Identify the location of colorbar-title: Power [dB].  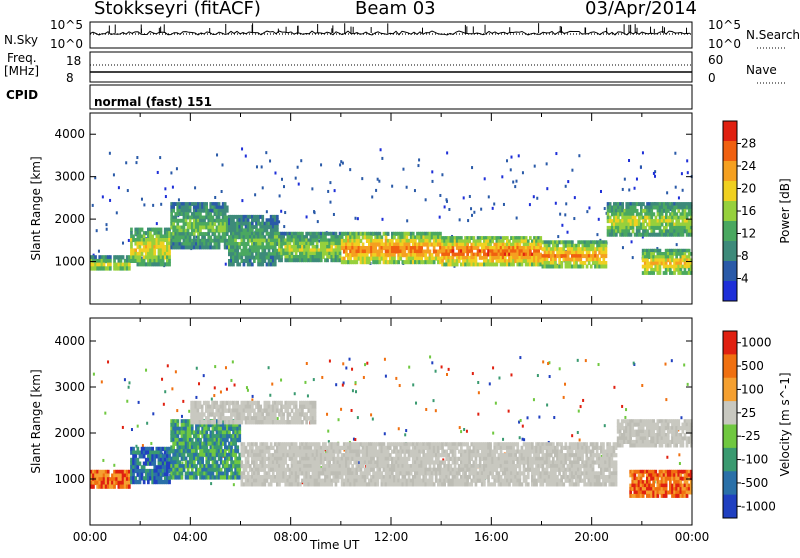
(785, 210).